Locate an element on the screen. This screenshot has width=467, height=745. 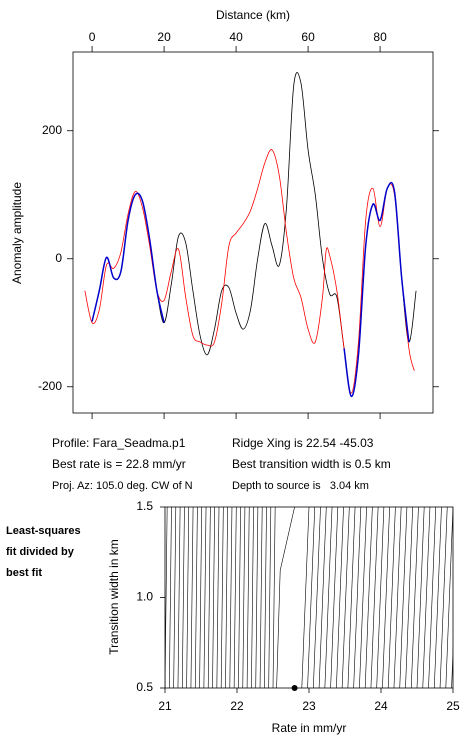
x-tick-label: 24 is located at coordinates (381, 706).